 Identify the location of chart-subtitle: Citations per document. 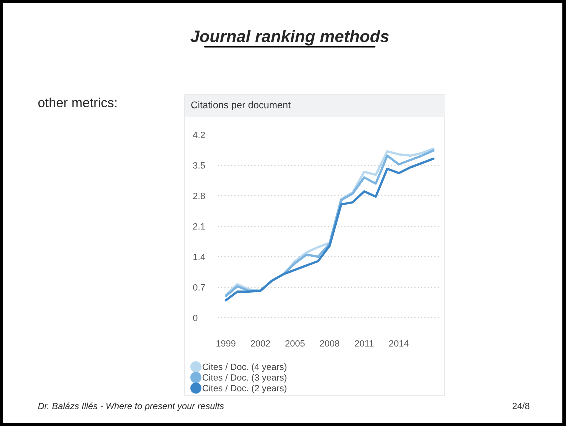
(241, 106).